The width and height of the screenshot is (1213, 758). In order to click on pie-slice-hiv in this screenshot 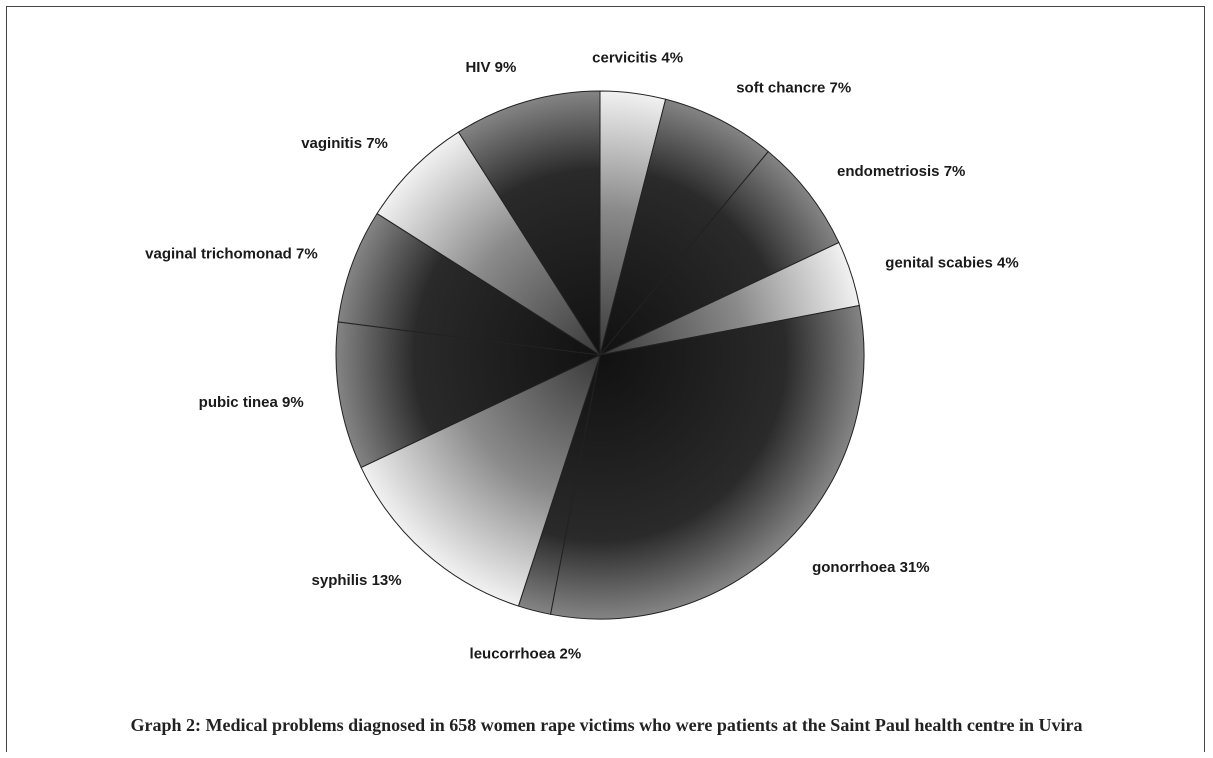, I will do `click(529, 223)`.